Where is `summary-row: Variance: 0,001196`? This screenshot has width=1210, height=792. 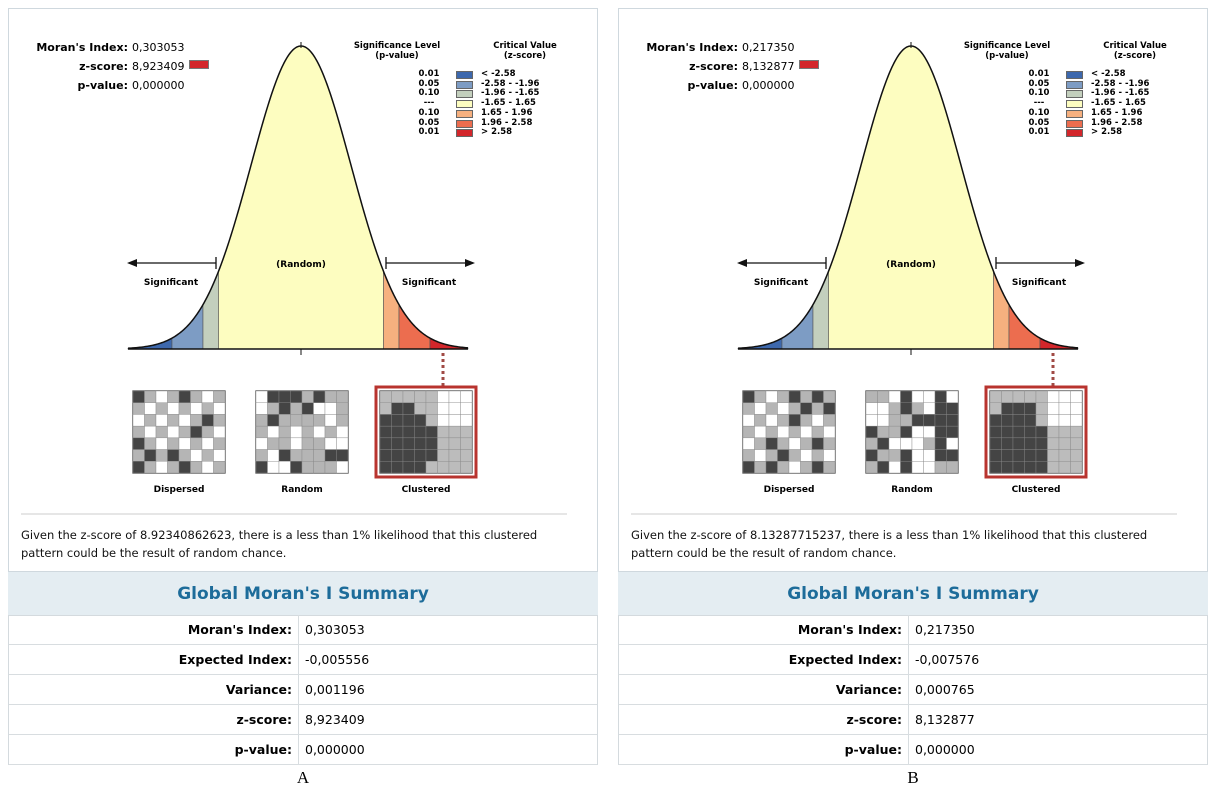 summary-row: Variance: 0,001196 is located at coordinates (303, 690).